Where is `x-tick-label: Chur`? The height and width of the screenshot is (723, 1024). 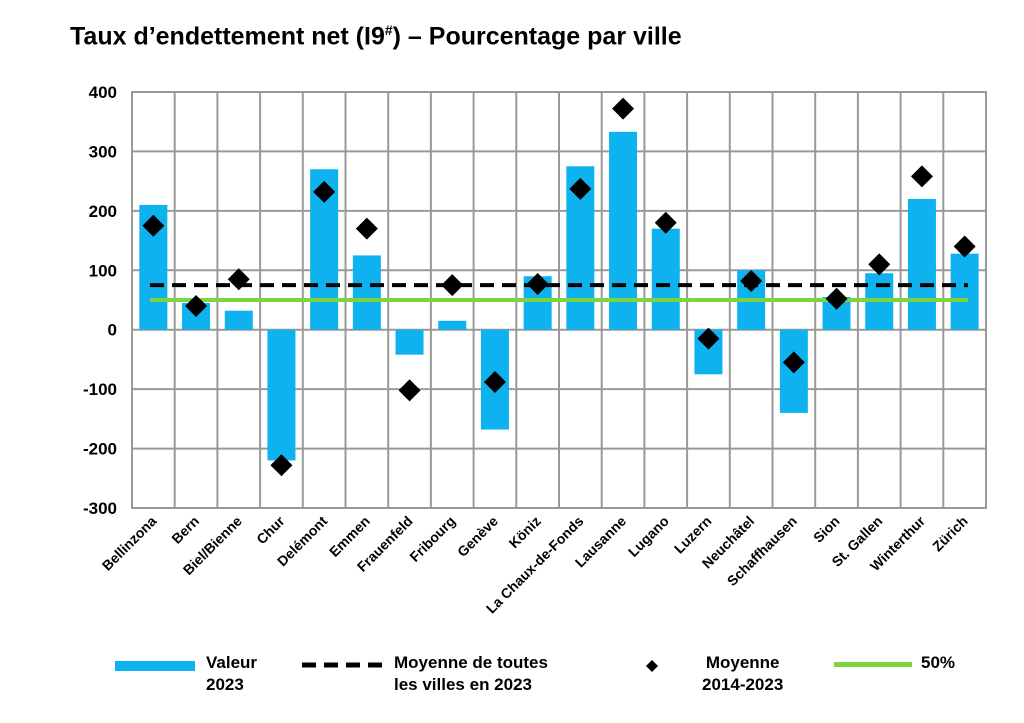 x-tick-label: Chur is located at coordinates (270, 529).